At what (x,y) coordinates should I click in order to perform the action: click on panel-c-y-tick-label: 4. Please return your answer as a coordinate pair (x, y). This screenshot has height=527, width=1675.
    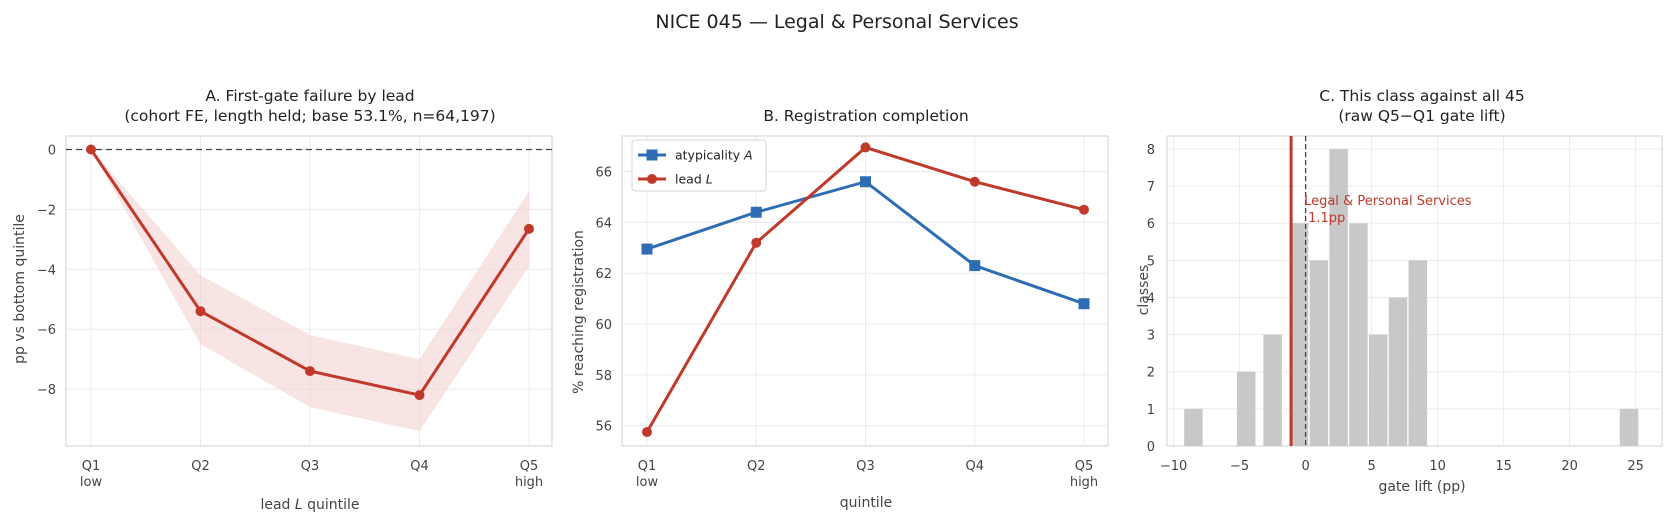
    Looking at the image, I should click on (1151, 298).